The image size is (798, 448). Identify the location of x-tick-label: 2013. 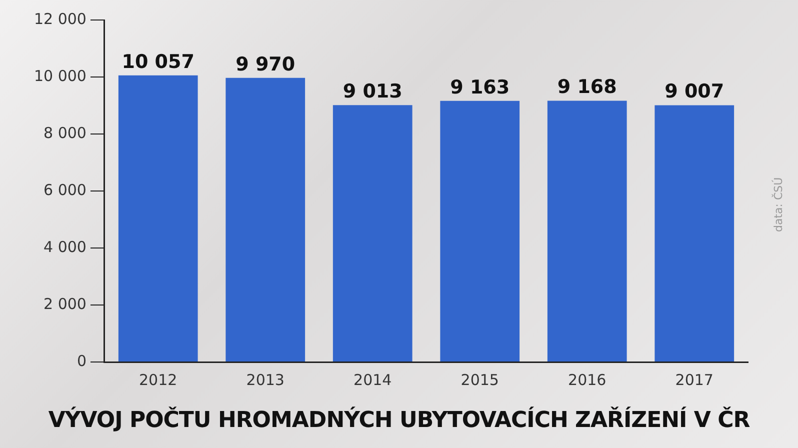
(265, 379).